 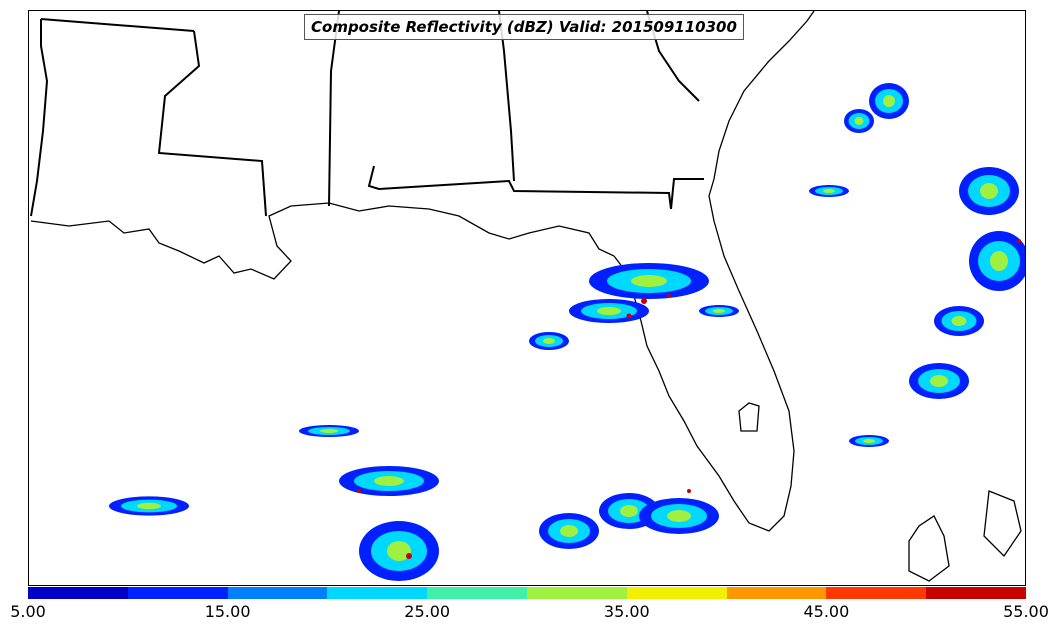 What do you see at coordinates (1002, 524) in the screenshot?
I see `bahamas-coast` at bounding box center [1002, 524].